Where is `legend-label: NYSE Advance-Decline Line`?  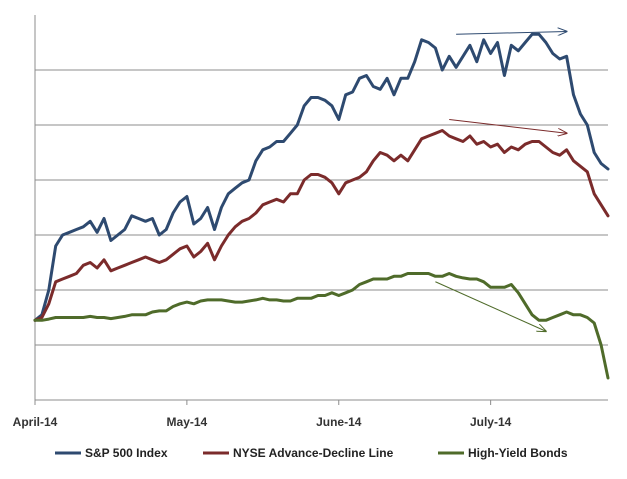
legend-label: NYSE Advance-Decline Line is located at coordinates (313, 453).